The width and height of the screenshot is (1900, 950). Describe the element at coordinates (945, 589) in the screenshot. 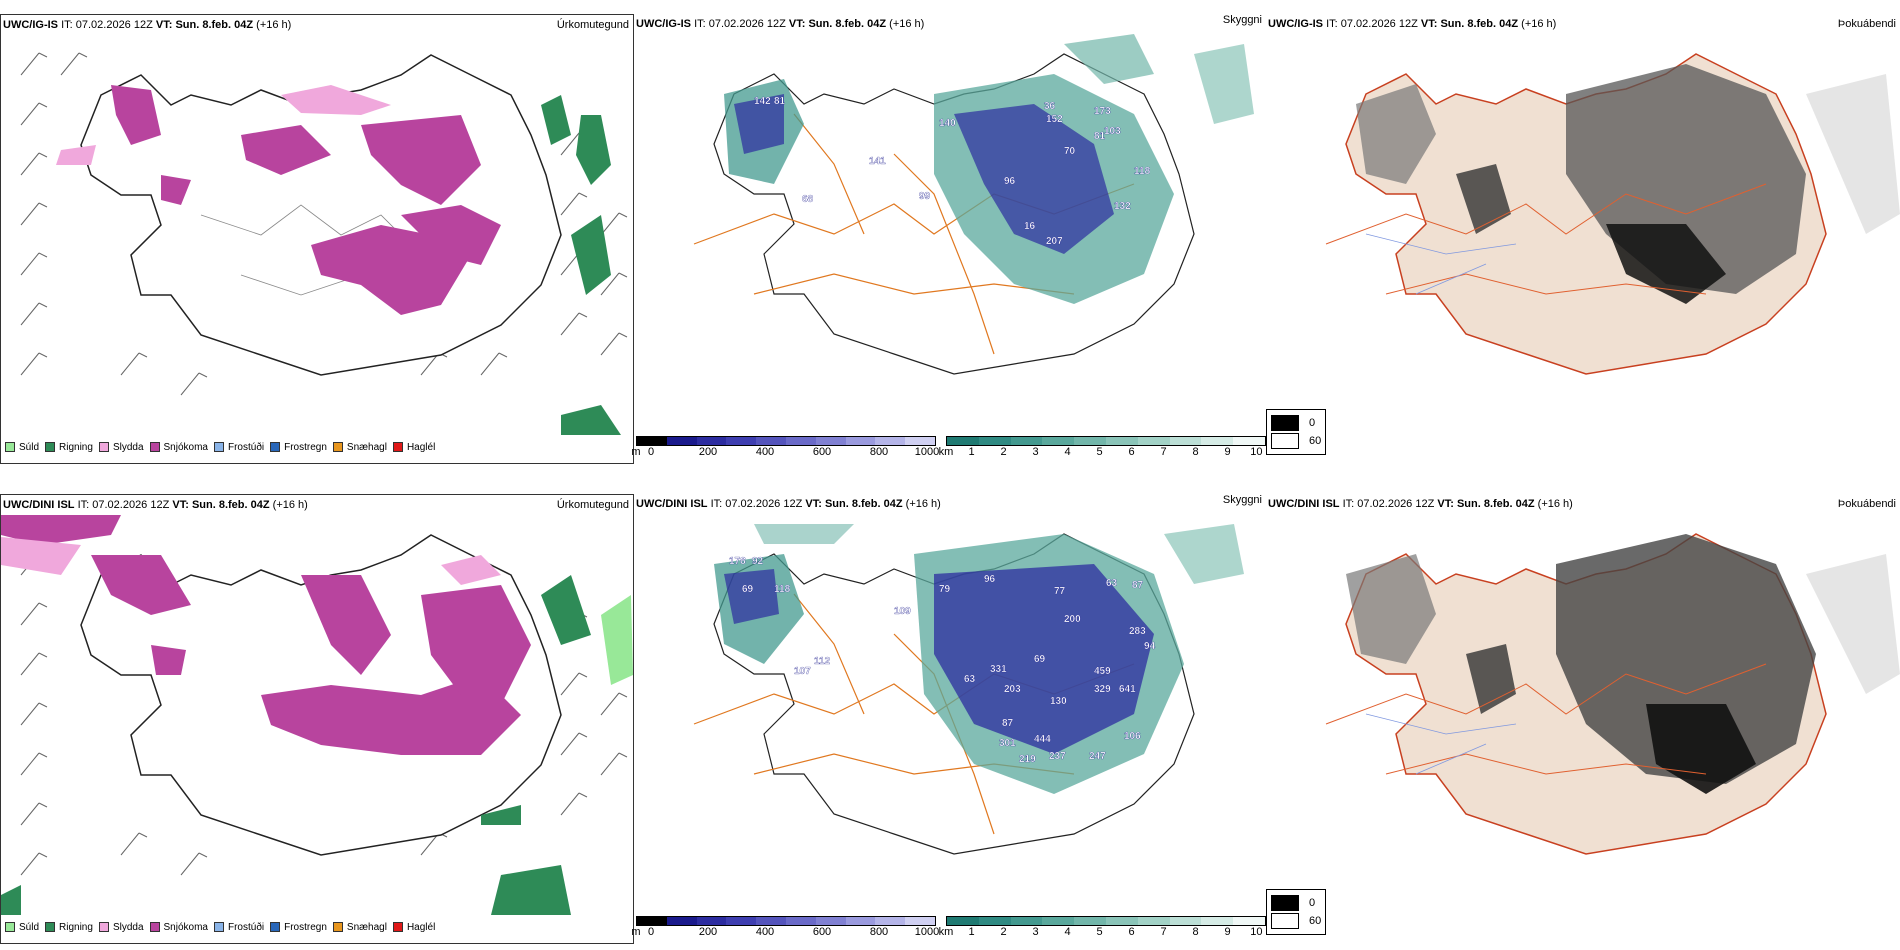

I see `svg-text: 79` at that location.